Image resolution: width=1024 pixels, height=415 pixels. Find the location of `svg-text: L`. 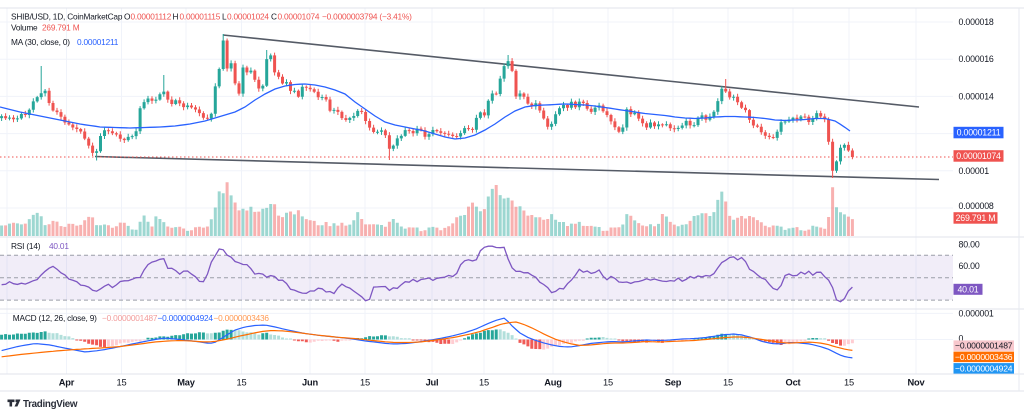

svg-text: L is located at coordinates (224, 16).